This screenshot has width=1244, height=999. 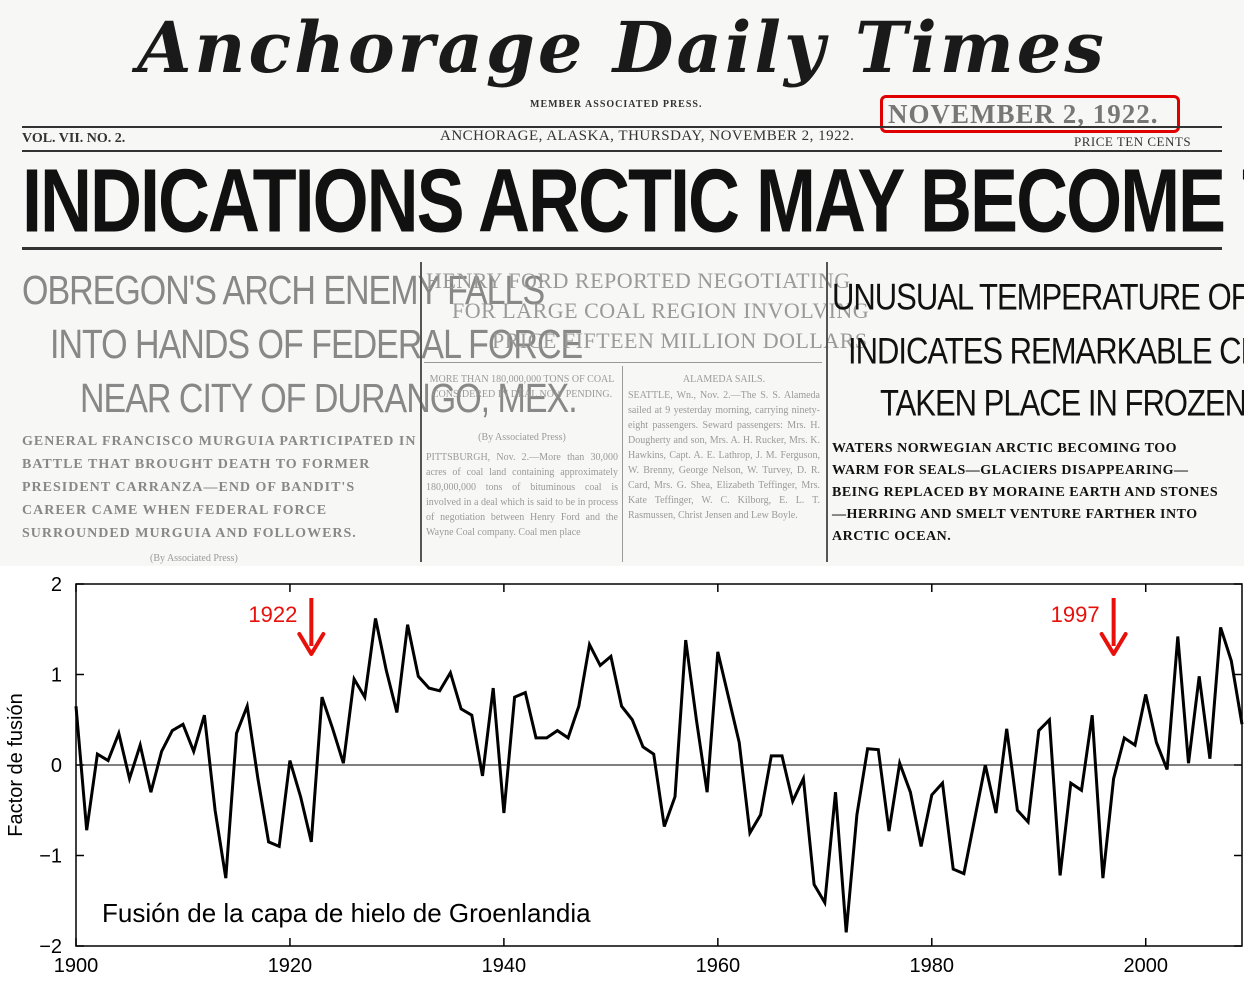 I want to click on right-deck-line-3: TAKEN PLACE IN FROZEN ZONE, so click(x=1062, y=403).